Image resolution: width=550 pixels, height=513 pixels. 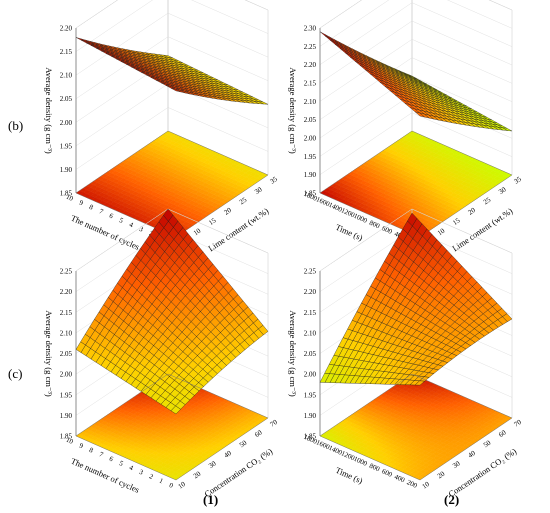 What do you see at coordinates (399, 479) in the screenshot?
I see `y-tick-label: 400` at bounding box center [399, 479].